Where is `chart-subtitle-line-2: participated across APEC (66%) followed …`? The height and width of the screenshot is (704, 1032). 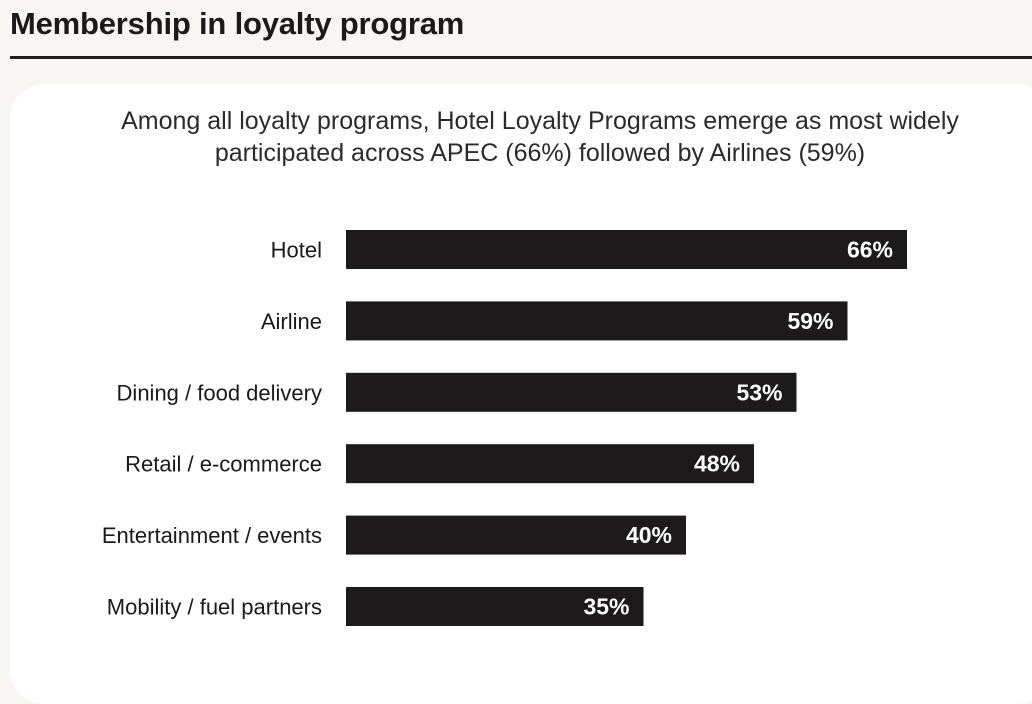
chart-subtitle-line-2: participated across APEC (66%) followed … is located at coordinates (540, 153).